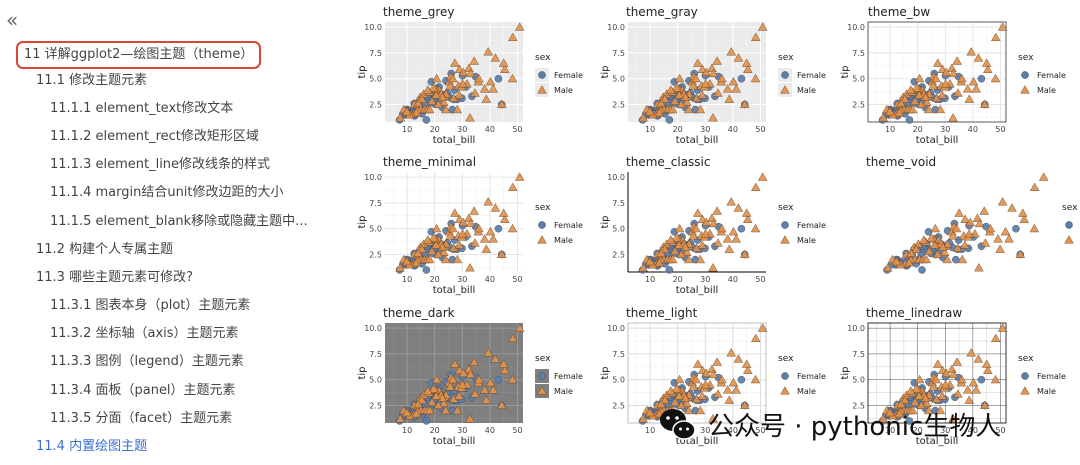 The width and height of the screenshot is (1080, 465). Describe the element at coordinates (142, 108) in the screenshot. I see `toc-item: 11.1.1 element_text修改文本` at that location.